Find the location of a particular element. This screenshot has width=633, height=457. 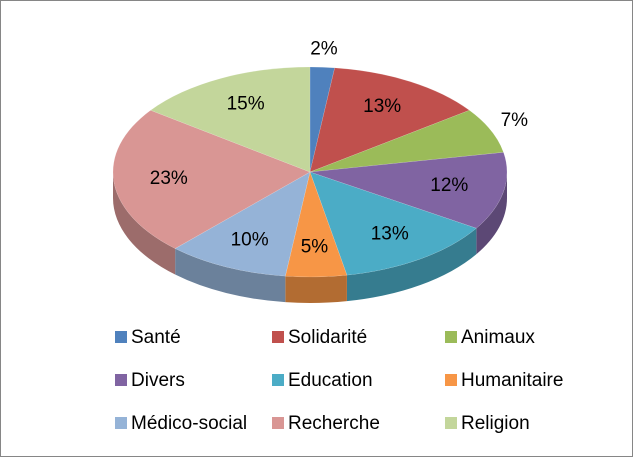

legend-label: Animaux is located at coordinates (498, 337).